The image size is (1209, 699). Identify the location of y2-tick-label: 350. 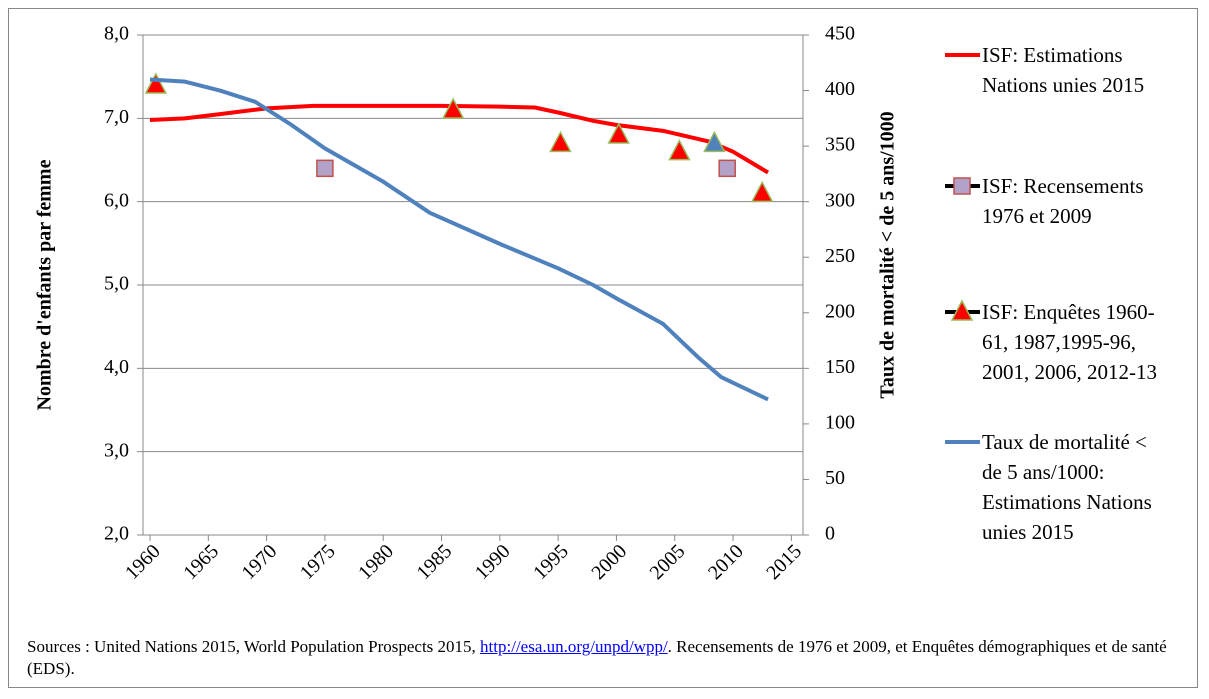
(840, 145).